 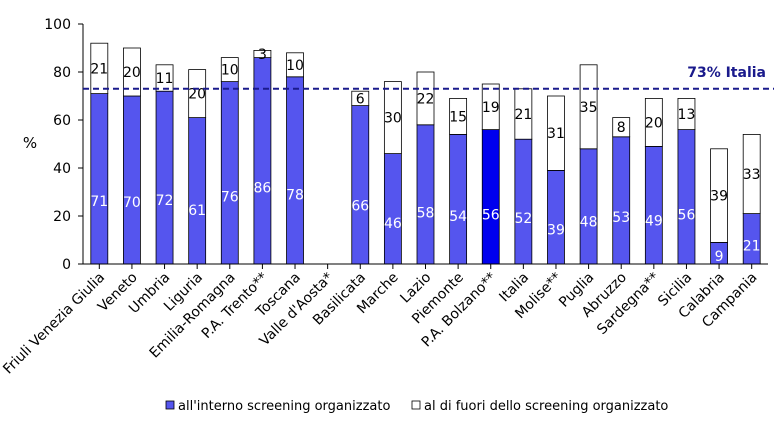 What do you see at coordinates (64, 145) in the screenshot?
I see `y-axis: 0 20 40 60 80 100` at bounding box center [64, 145].